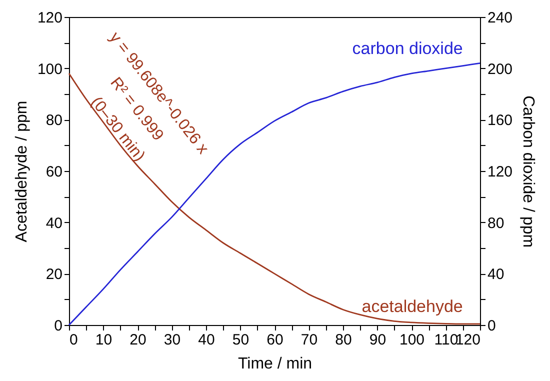 This screenshot has width=550, height=381. I want to click on y-tick-label: 80, so click(54, 121).